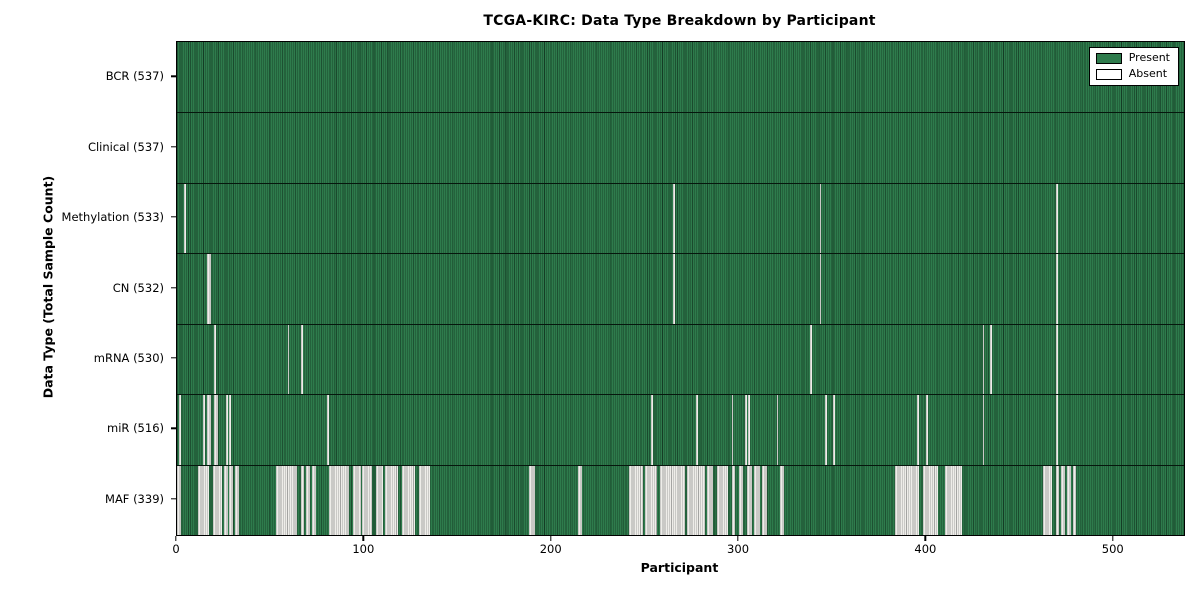 This screenshot has width=1200, height=600. Describe the element at coordinates (680, 77) in the screenshot. I see `row-bcr` at that location.